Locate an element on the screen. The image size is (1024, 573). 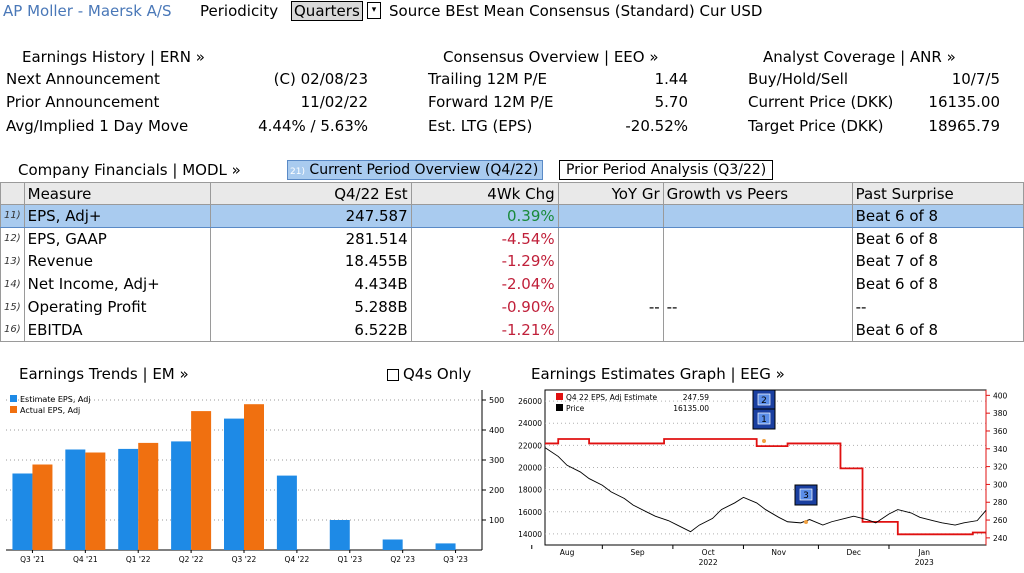
earnings-trends-link: Earnings Trends | EM » is located at coordinates (104, 374).